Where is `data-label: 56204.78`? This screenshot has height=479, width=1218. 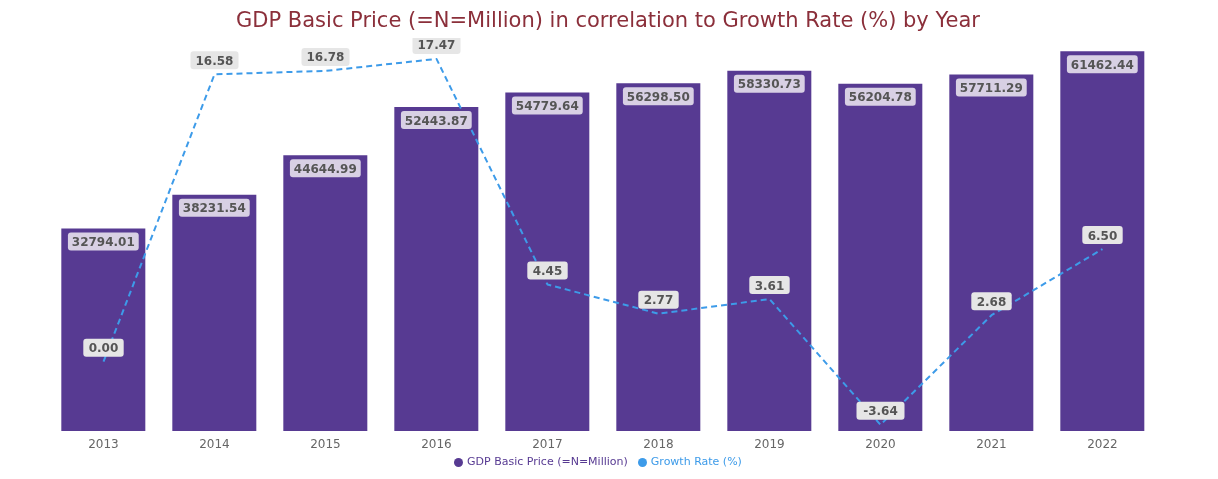 data-label: 56204.78 is located at coordinates (880, 97).